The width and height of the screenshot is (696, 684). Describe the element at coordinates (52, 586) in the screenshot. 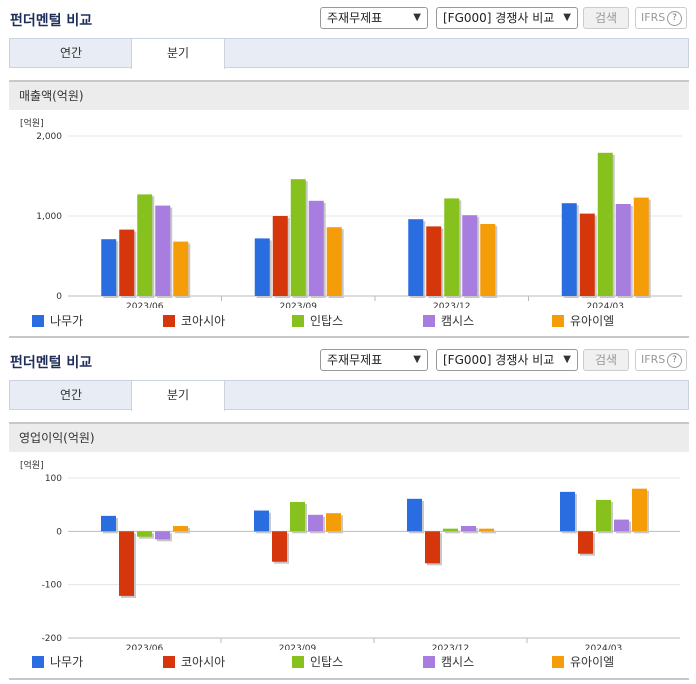

I see `y-tick-label: -100` at that location.